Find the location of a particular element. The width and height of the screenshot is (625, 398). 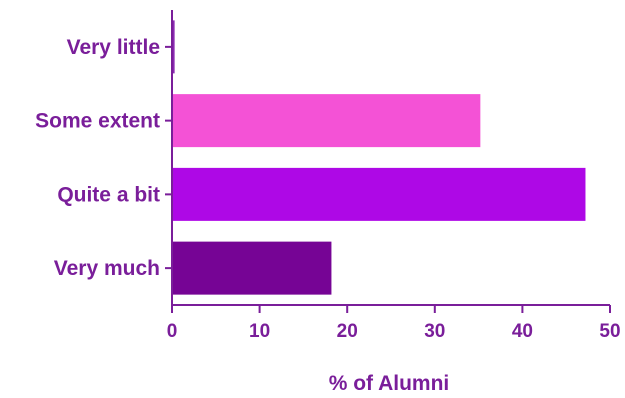

bar-quite-a-bit is located at coordinates (379, 194).